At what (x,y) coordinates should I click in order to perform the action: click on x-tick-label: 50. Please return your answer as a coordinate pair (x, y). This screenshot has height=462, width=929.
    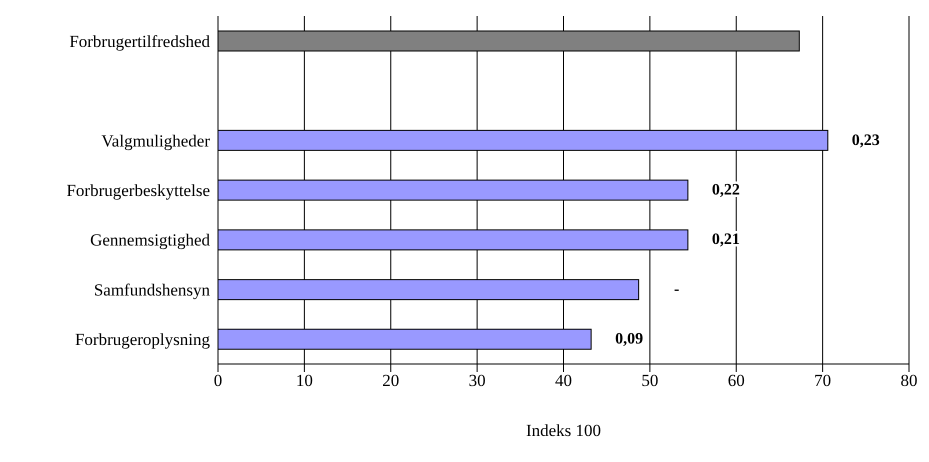
    Looking at the image, I should click on (649, 380).